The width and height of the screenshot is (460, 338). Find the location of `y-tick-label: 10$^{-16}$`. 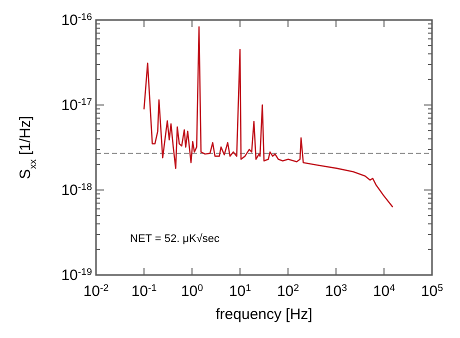

y-tick-label: 10$^{-16}$ is located at coordinates (76, 20).